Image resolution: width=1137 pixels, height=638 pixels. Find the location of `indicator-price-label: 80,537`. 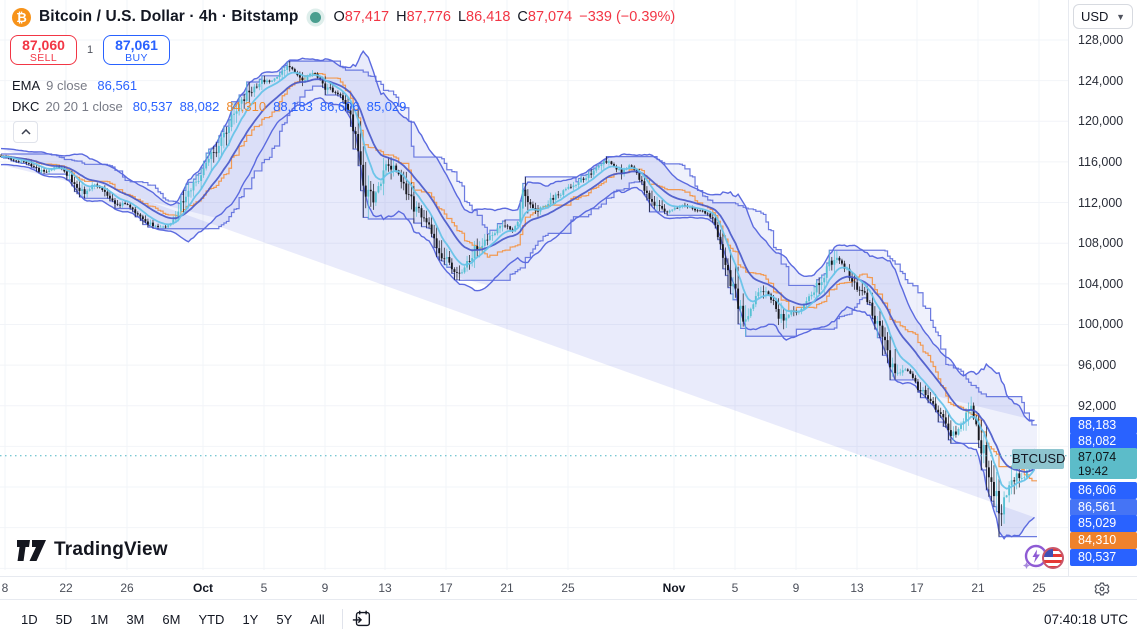

indicator-price-label: 80,537 is located at coordinates (1103, 557).